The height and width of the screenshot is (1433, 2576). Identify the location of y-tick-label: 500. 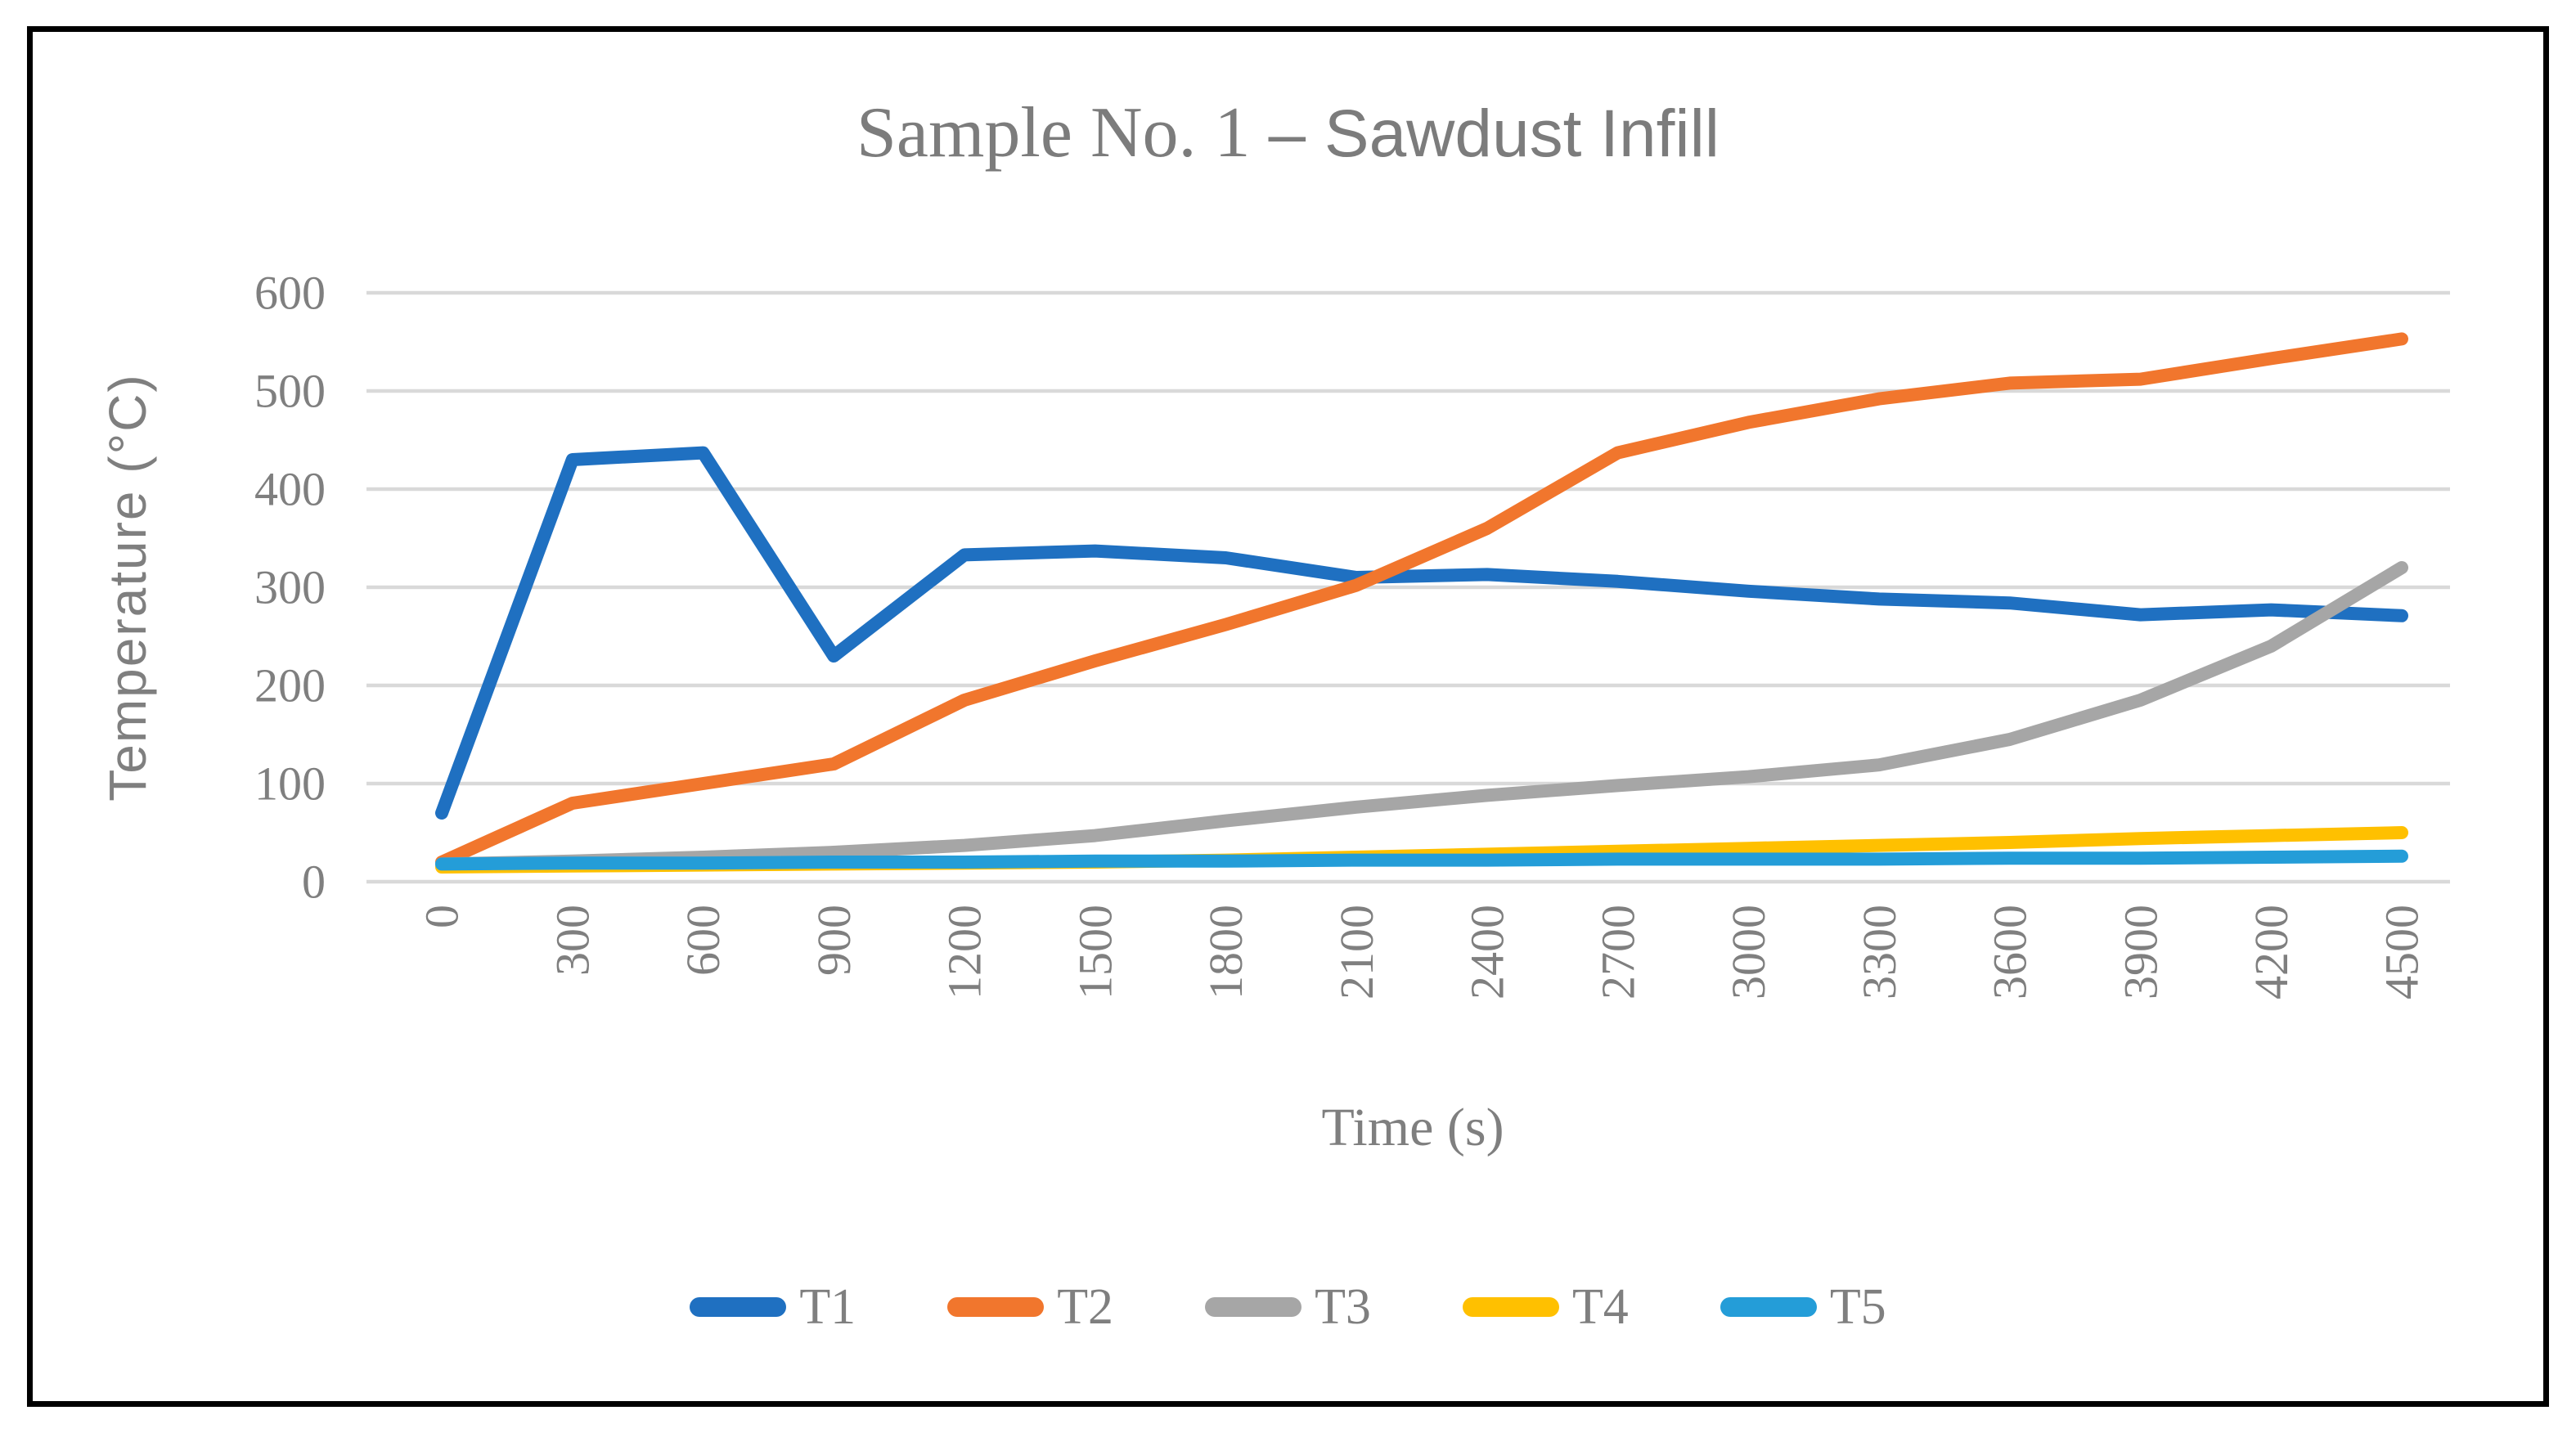
(290, 391).